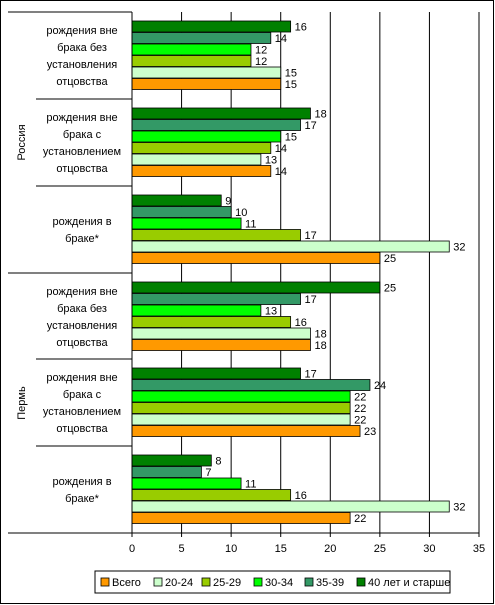 Image resolution: width=495 pixels, height=605 pixels. What do you see at coordinates (291, 85) in the screenshot?
I see `data-label-0-0: 15` at bounding box center [291, 85].